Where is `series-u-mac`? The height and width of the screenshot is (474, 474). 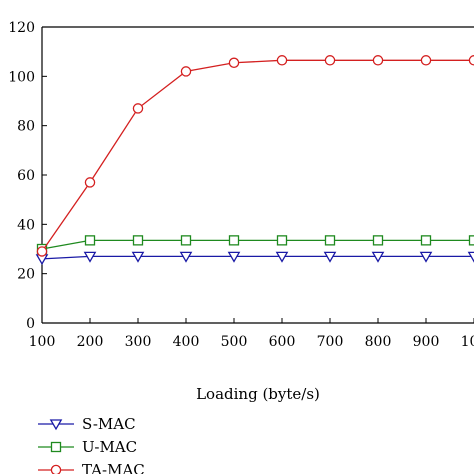 series-u-mac is located at coordinates (255, 245).